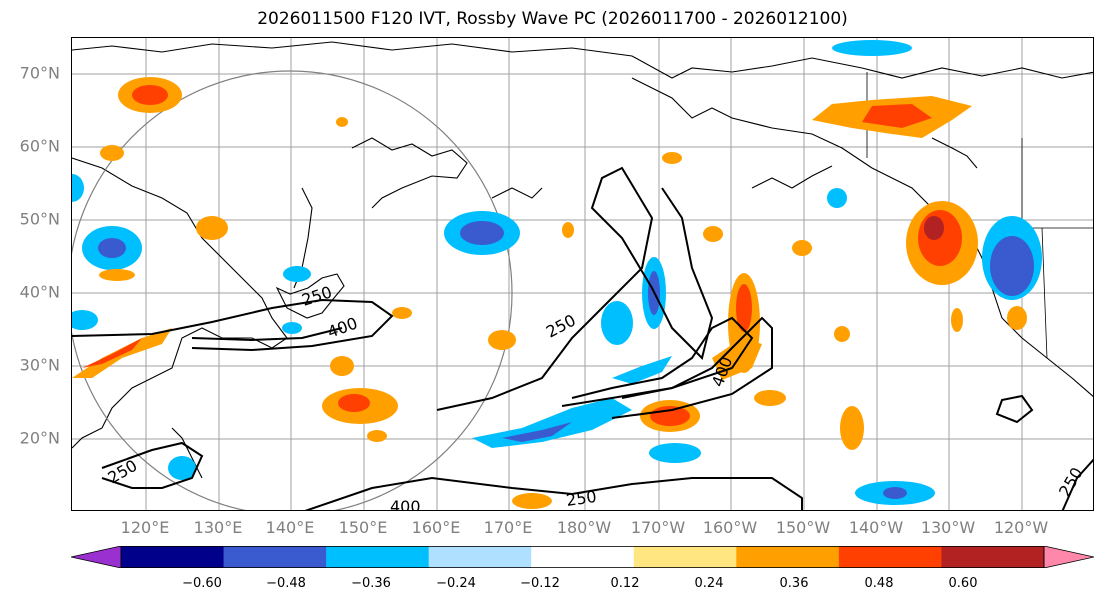  Describe the element at coordinates (405, 504) in the screenshot. I see `contour-label-6: 400` at that location.